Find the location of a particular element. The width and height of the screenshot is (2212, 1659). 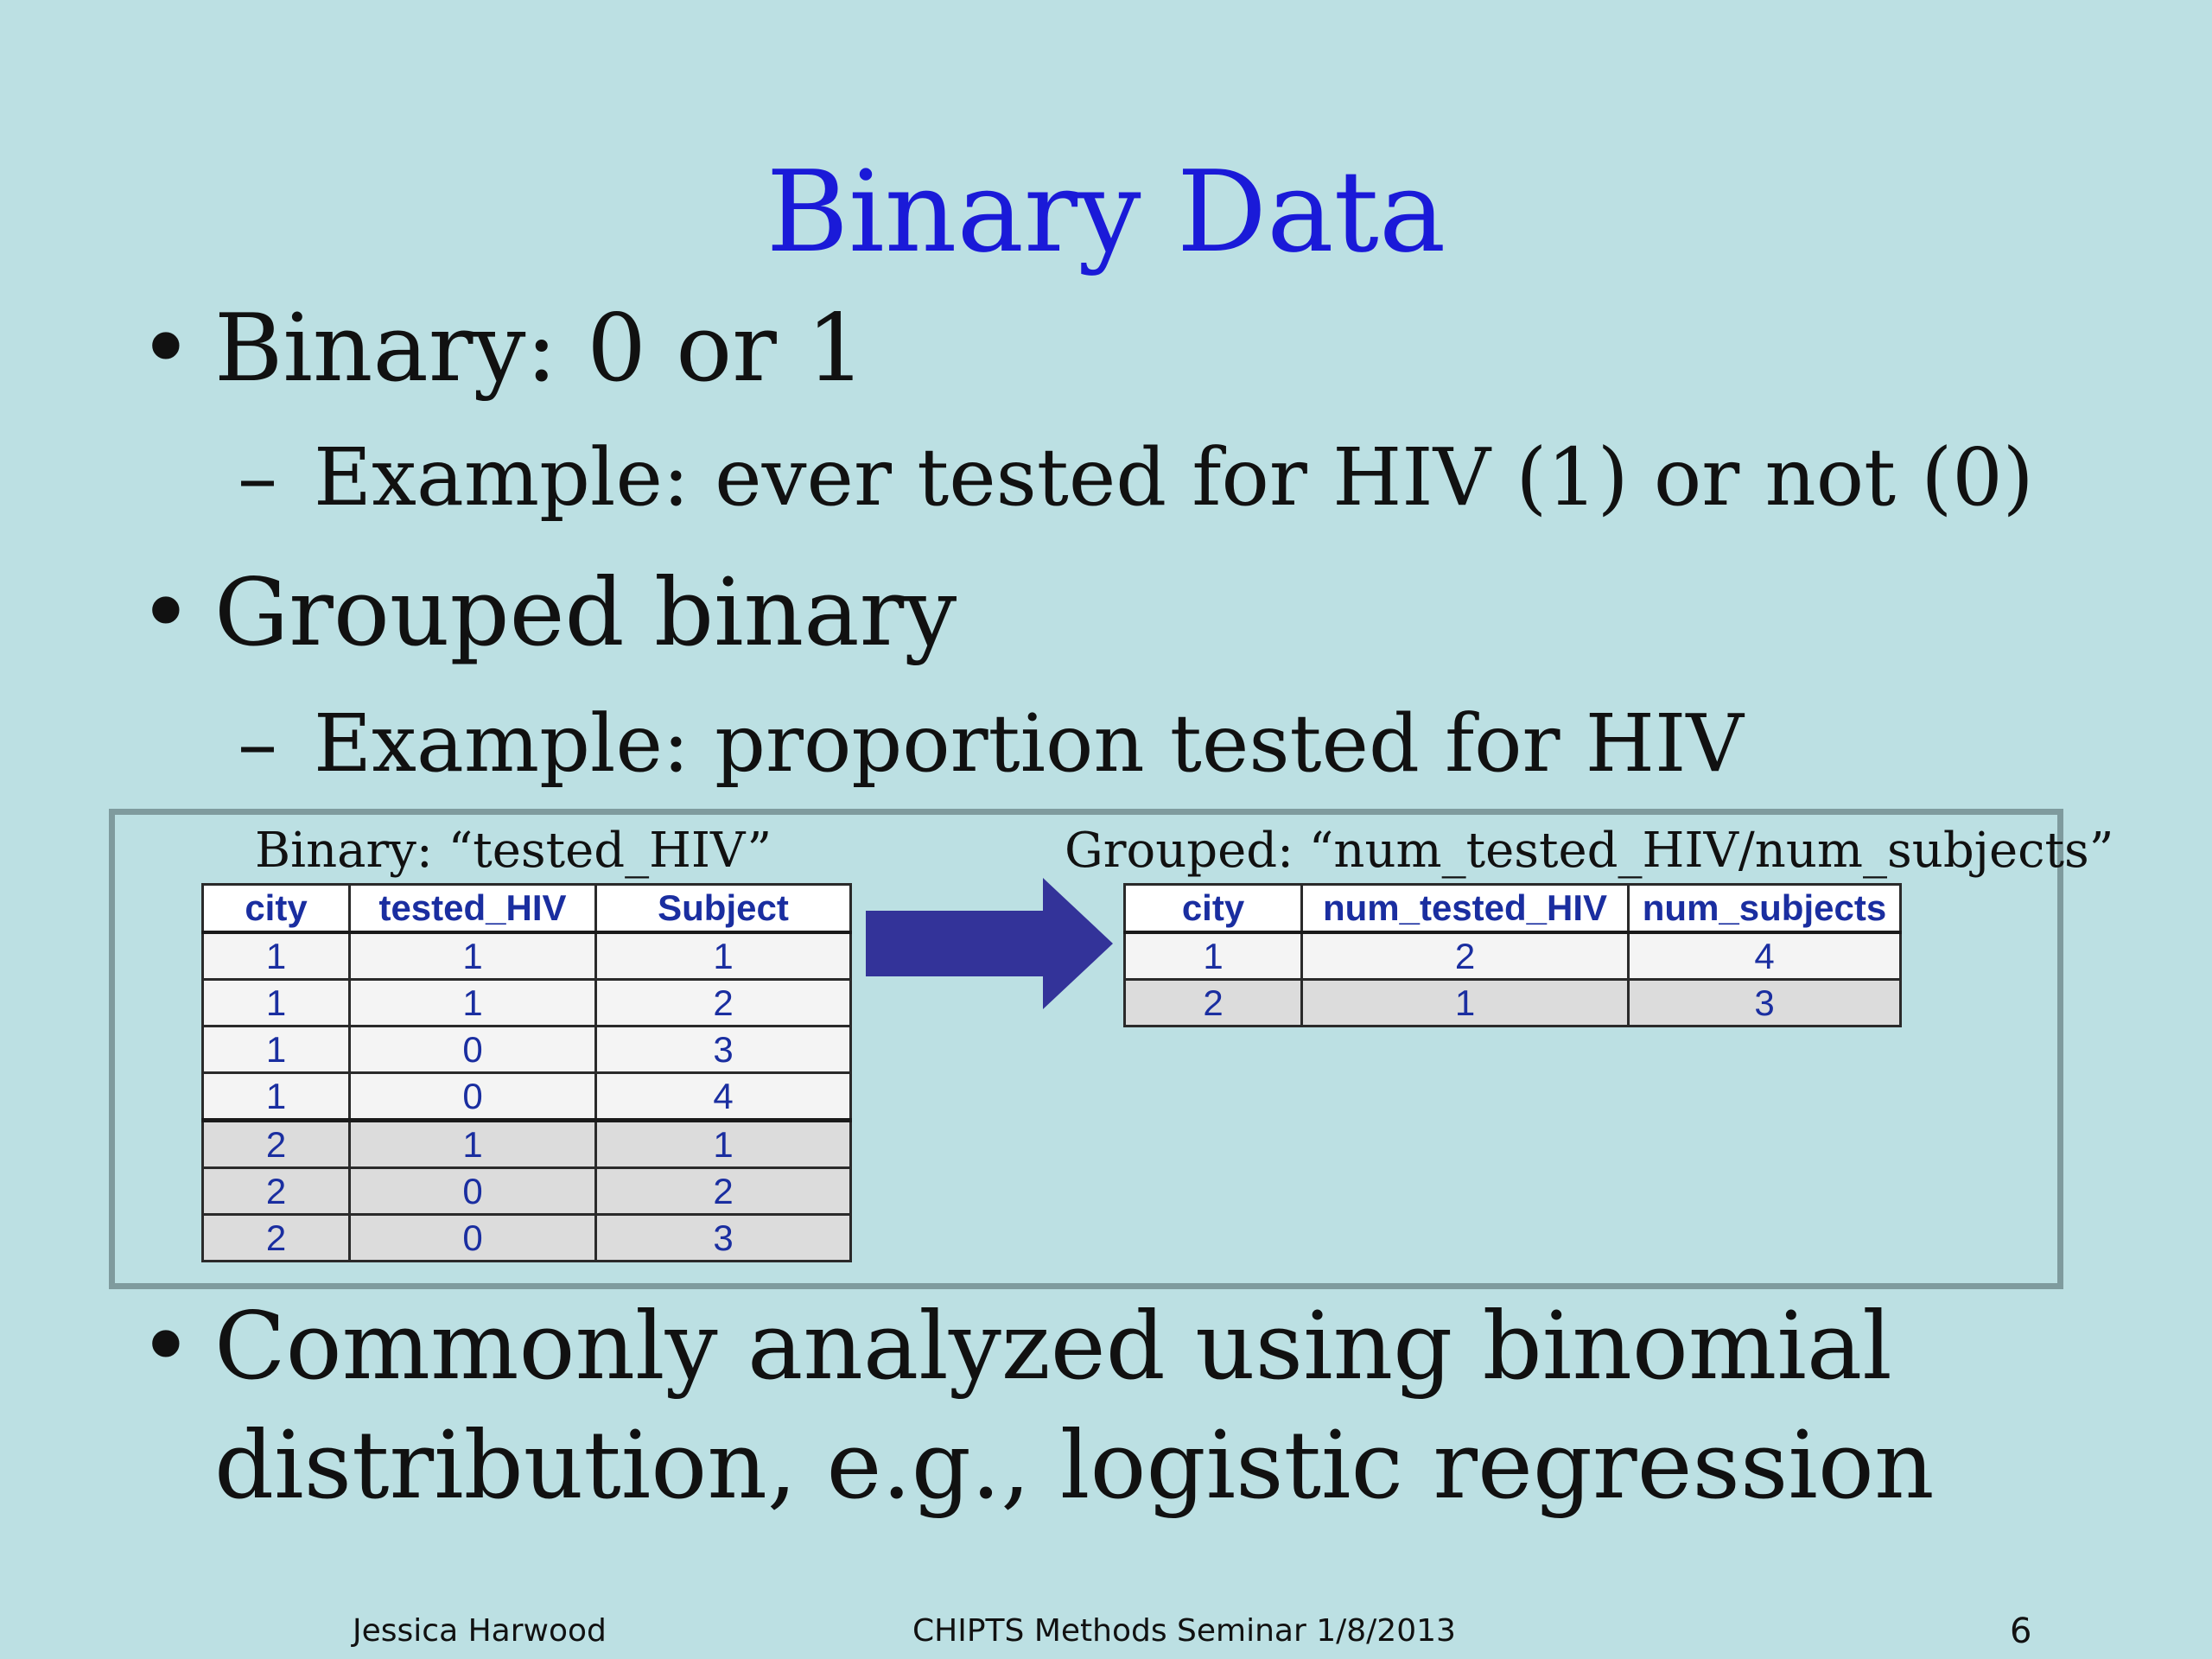

bullet-text: Grouped binary is located at coordinates (585, 613).